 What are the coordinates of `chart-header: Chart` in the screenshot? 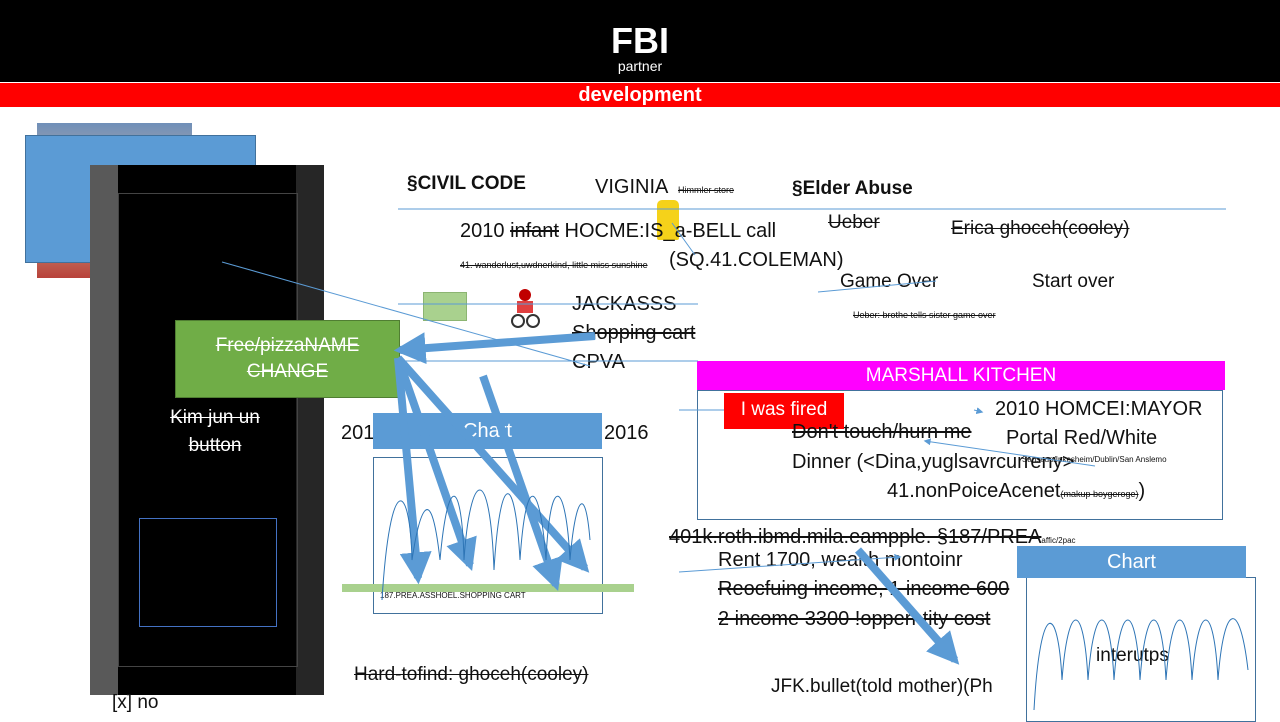 It's located at (487, 431).